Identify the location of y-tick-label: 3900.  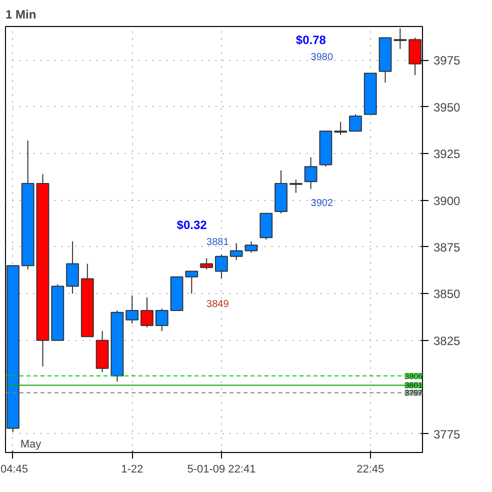
(447, 201).